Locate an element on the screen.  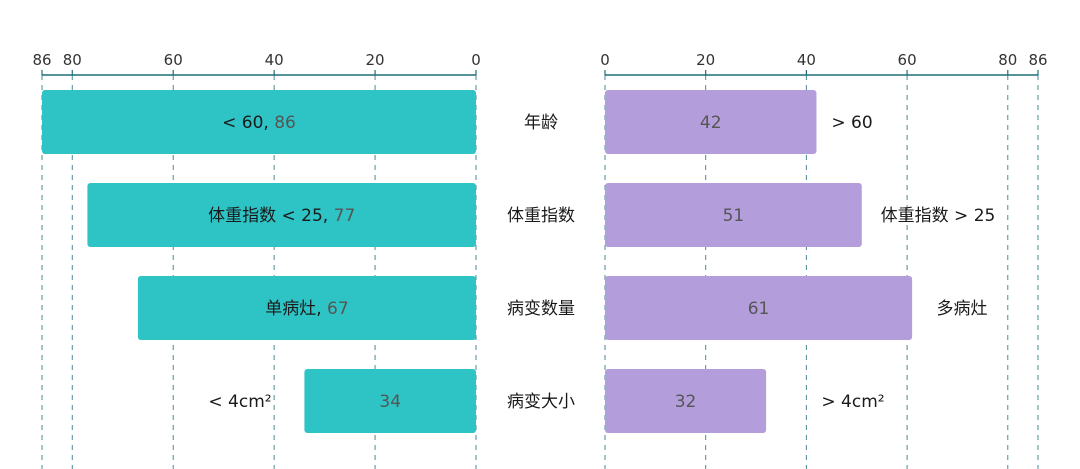
left-tick-label: 0 is located at coordinates (476, 60).